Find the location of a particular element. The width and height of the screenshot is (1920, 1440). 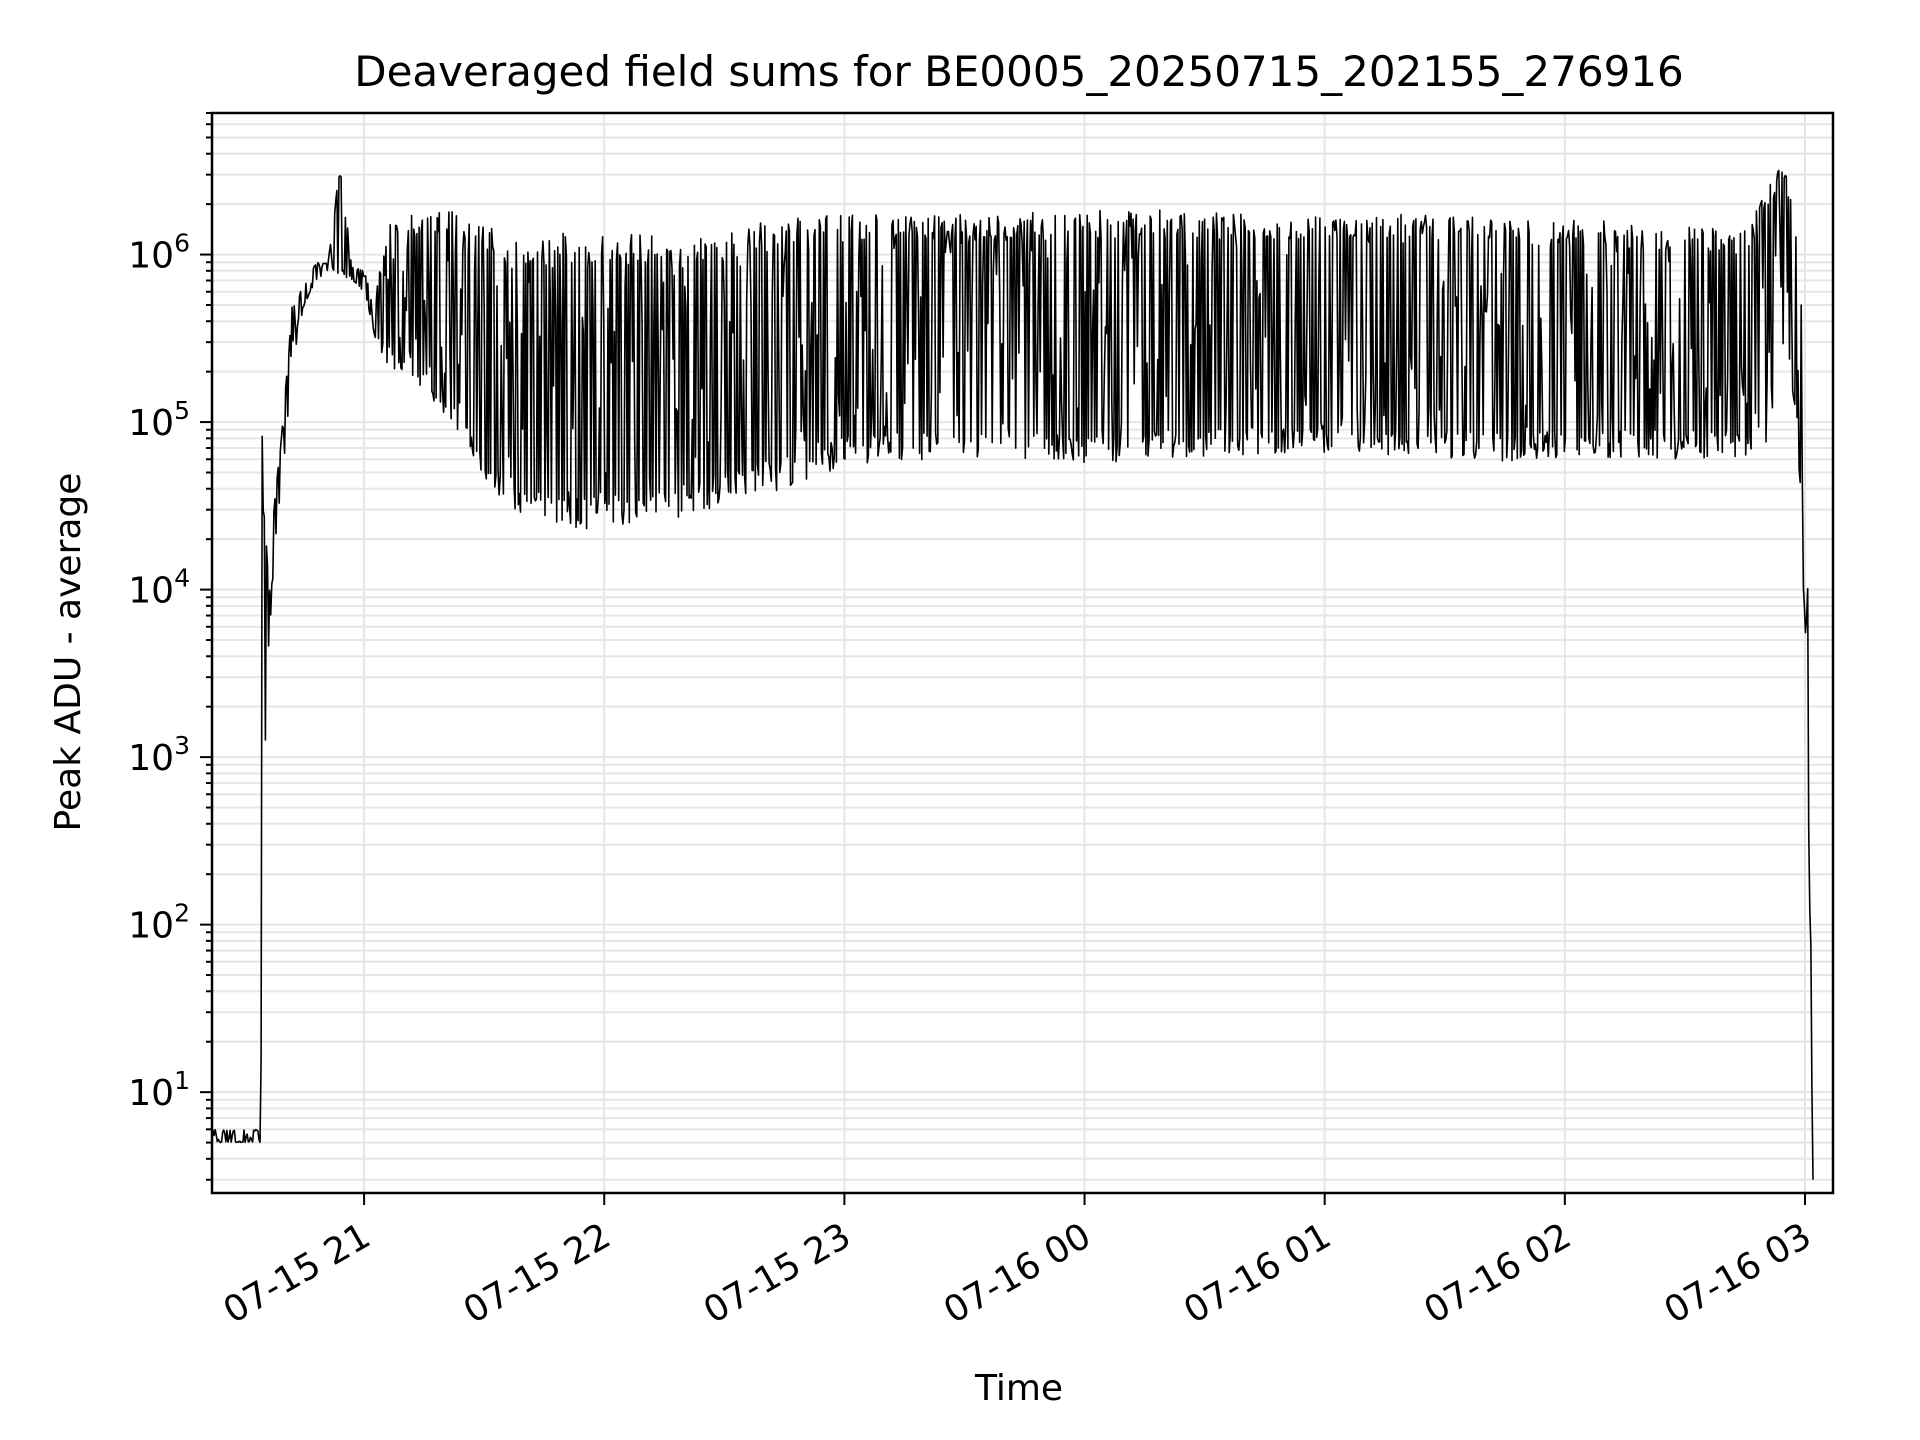

x-axis-label: Time is located at coordinates (1018, 1388).